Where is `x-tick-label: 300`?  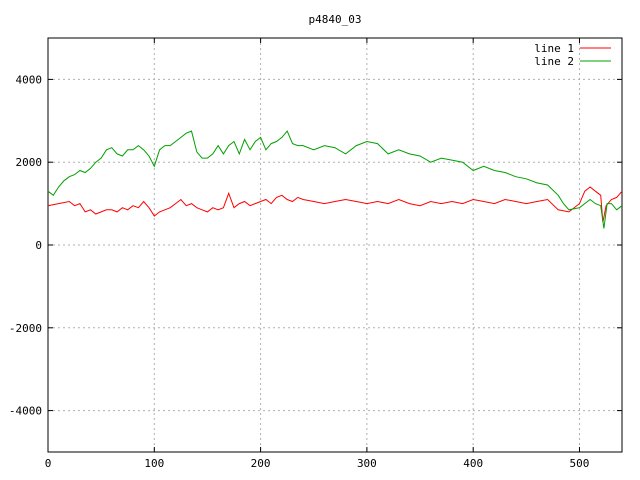
x-tick-label: 300 is located at coordinates (367, 463).